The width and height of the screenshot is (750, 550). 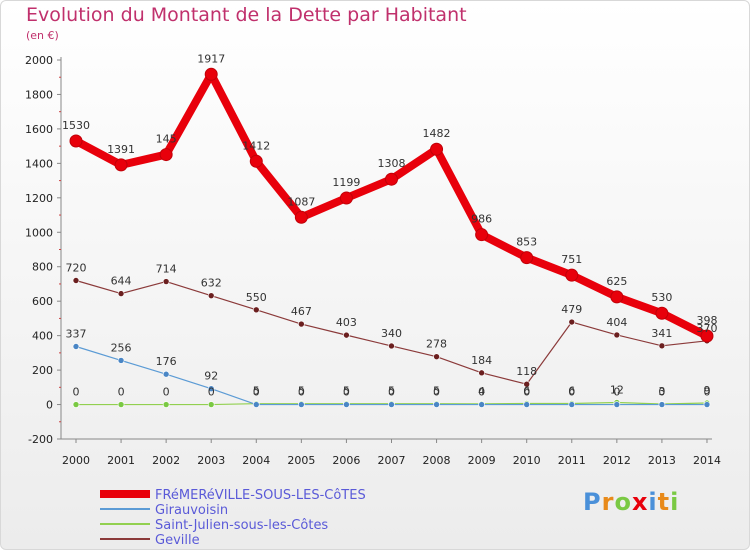 What do you see at coordinates (211, 460) in the screenshot?
I see `x-tick-label: 2003` at bounding box center [211, 460].